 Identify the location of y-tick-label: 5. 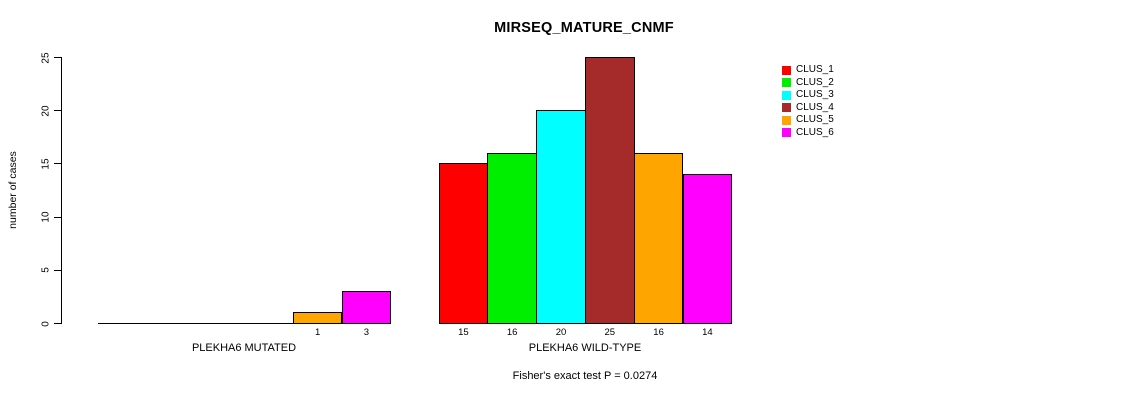
(46, 270).